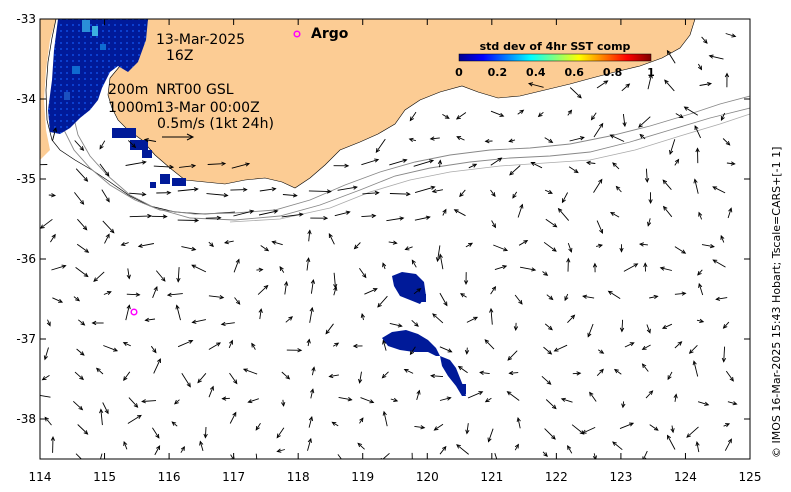  What do you see at coordinates (555, 46) in the screenshot?
I see `colorbar-title: std dev of 4hr SST comp` at bounding box center [555, 46].